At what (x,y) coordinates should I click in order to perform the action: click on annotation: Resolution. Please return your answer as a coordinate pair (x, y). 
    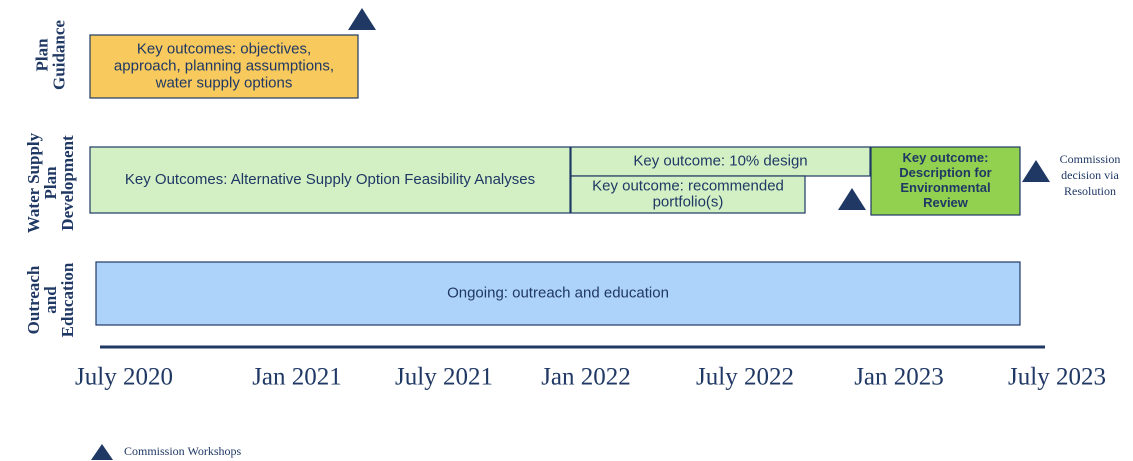
    Looking at the image, I should click on (1090, 191).